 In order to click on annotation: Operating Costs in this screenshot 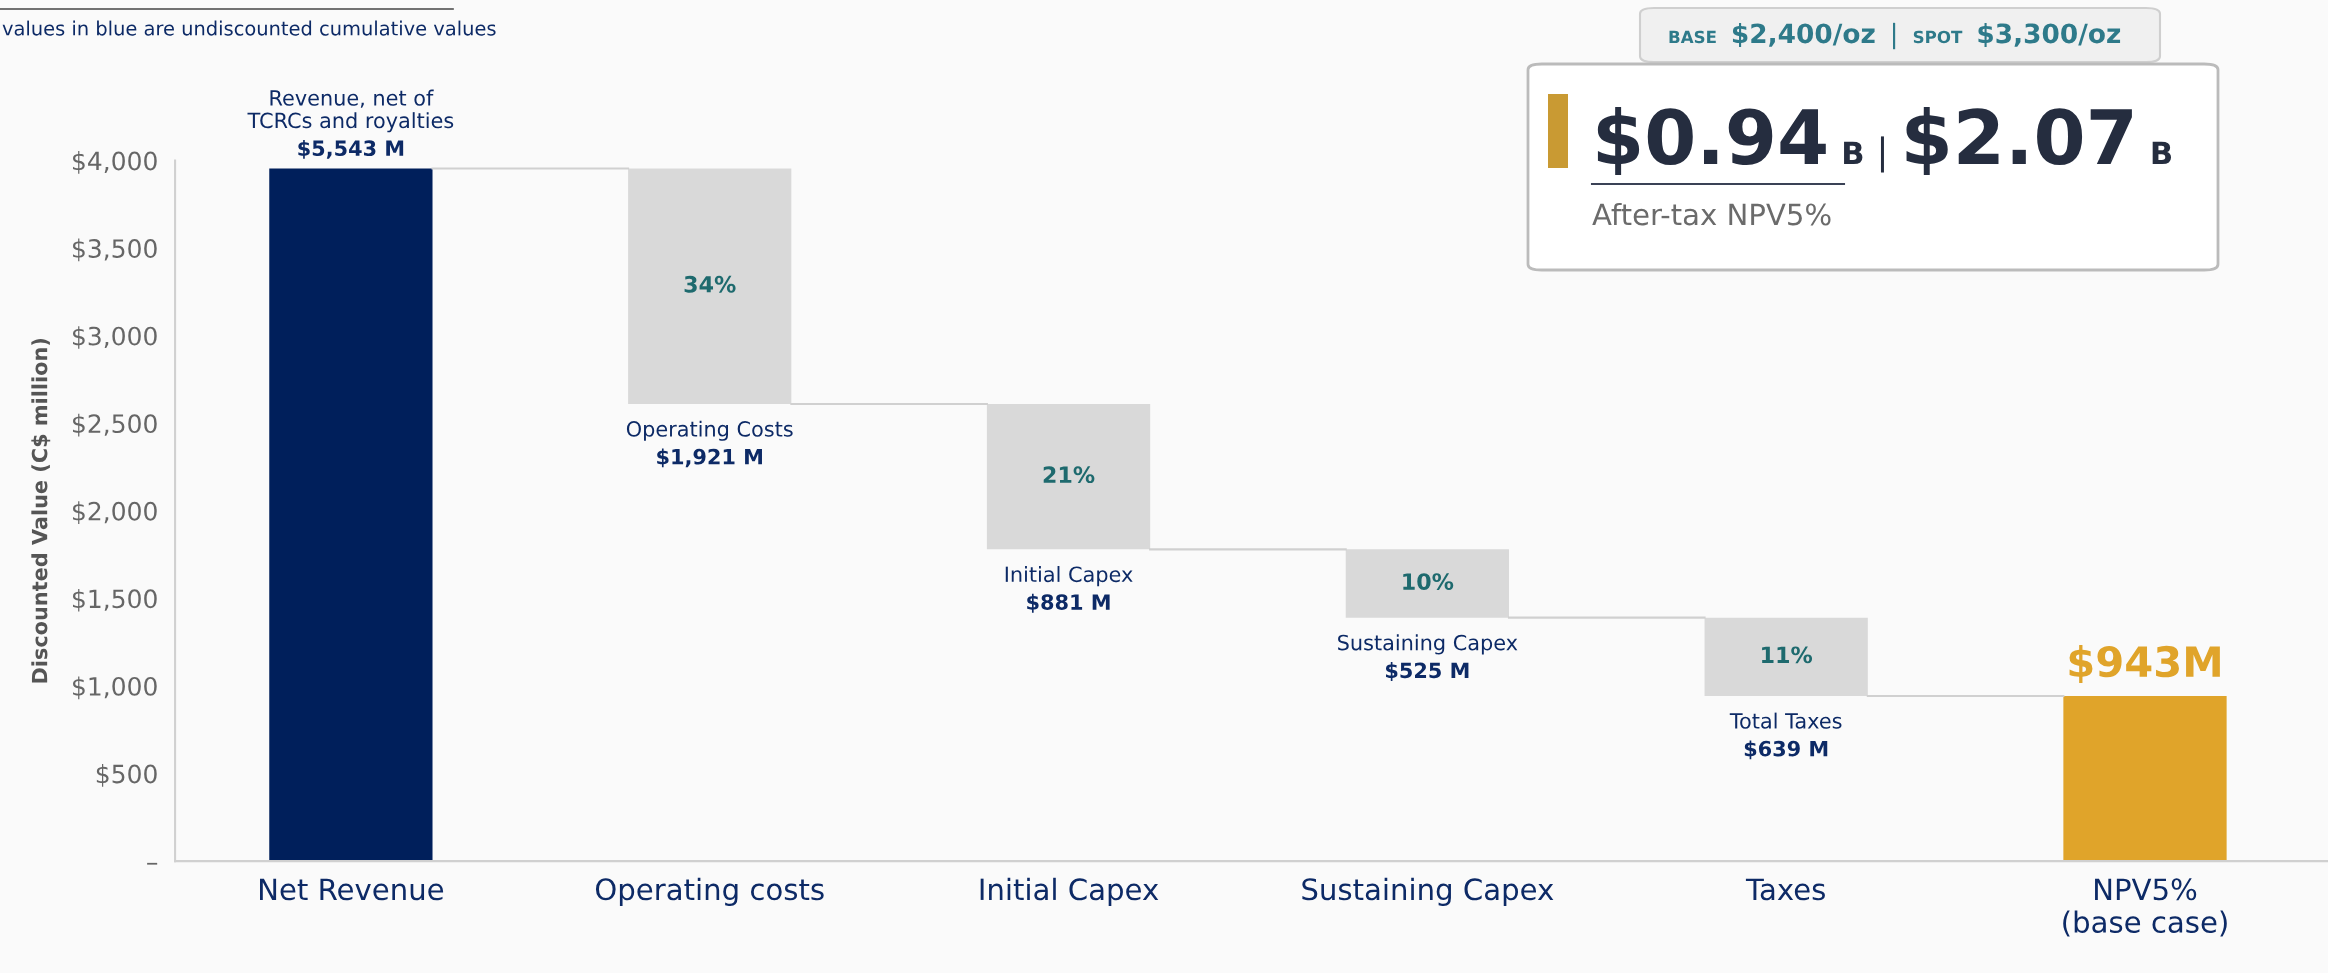, I will do `click(709, 430)`.